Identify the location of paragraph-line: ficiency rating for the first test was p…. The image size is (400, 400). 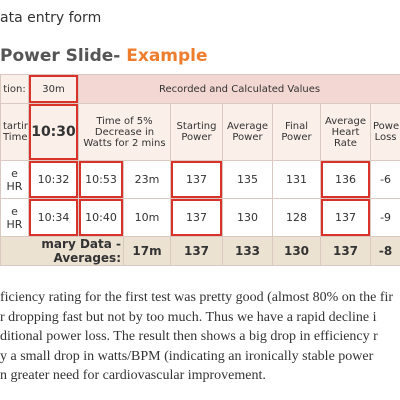
(197, 297).